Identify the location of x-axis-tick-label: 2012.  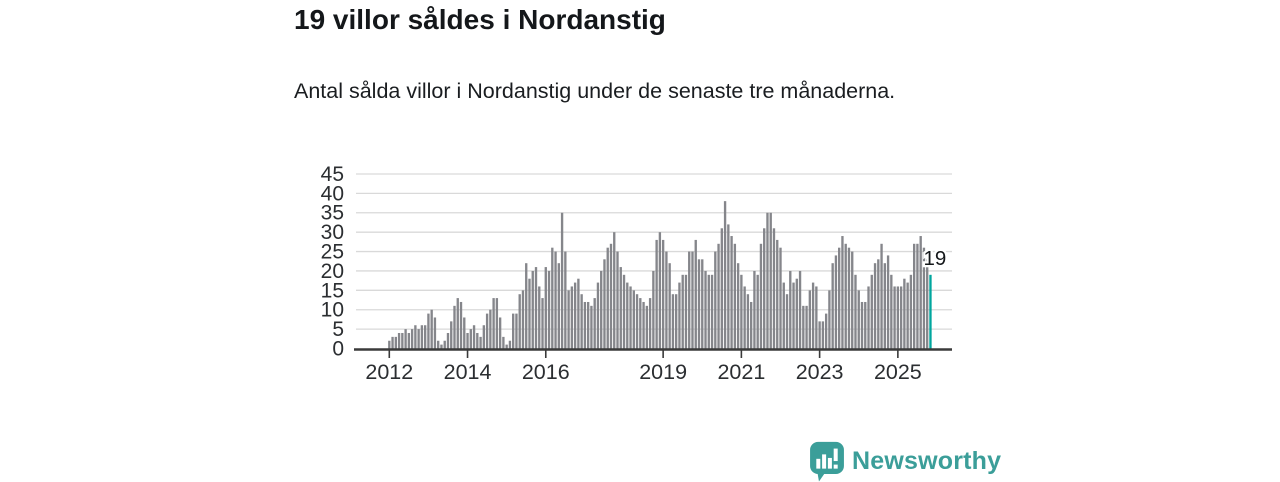
(389, 372).